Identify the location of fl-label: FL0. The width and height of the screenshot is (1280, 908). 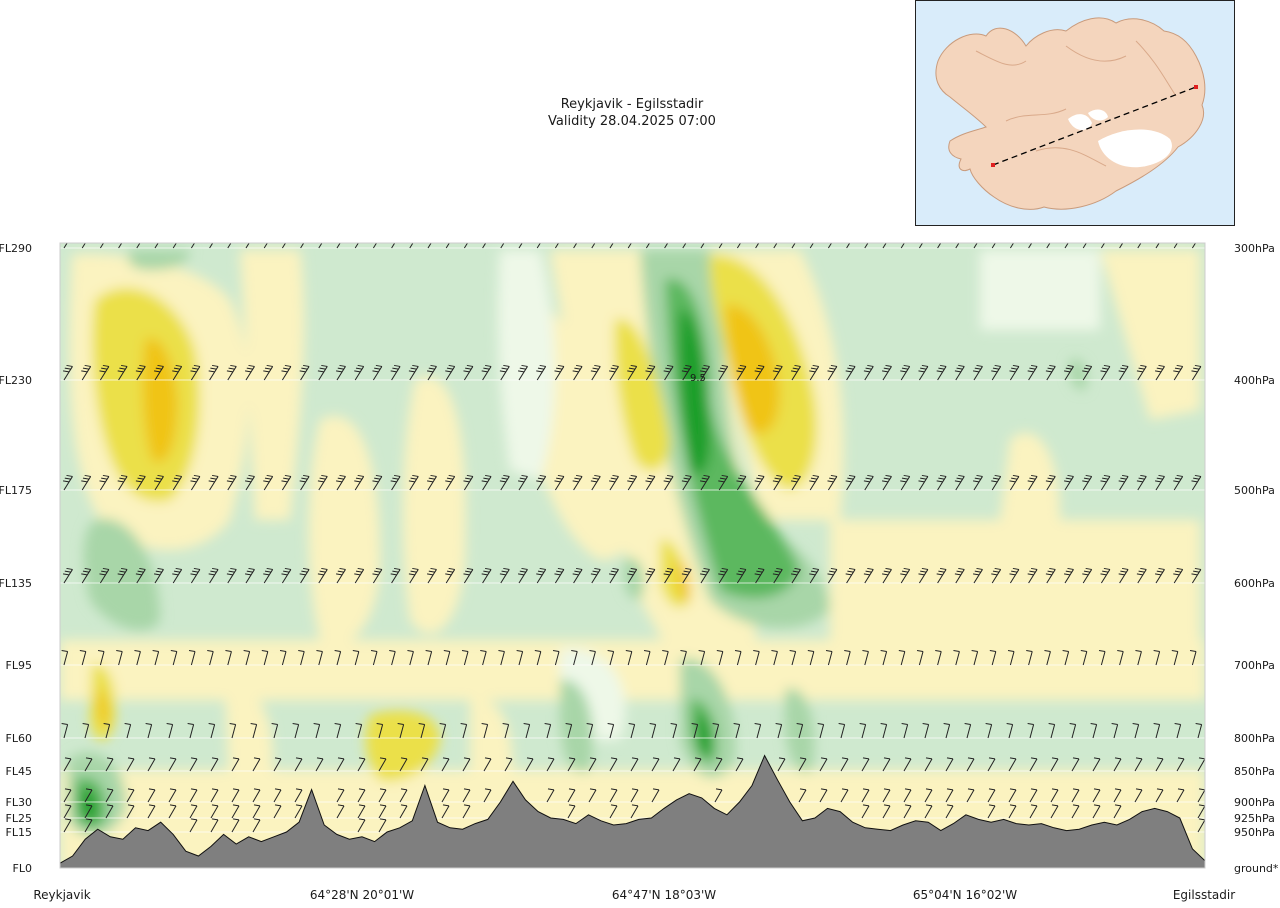
(22, 868).